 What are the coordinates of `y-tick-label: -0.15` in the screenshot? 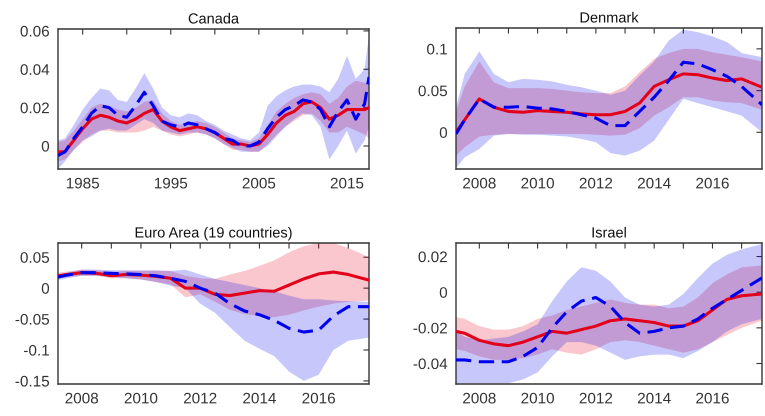 It's located at (33, 381).